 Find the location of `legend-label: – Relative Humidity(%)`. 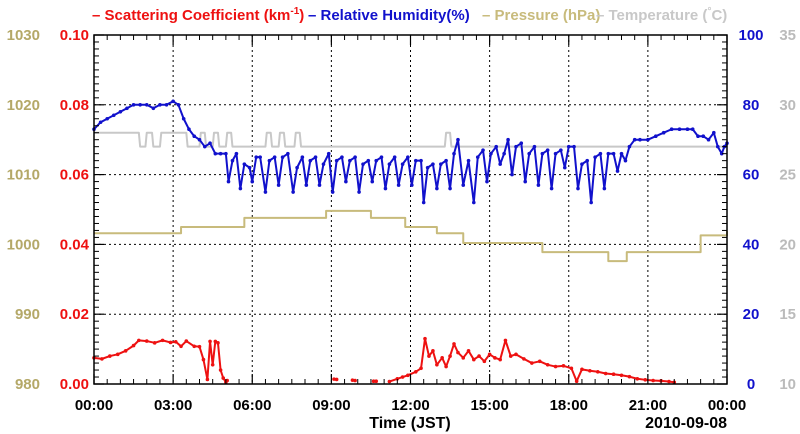

legend-label: – Relative Humidity(%) is located at coordinates (389, 15).